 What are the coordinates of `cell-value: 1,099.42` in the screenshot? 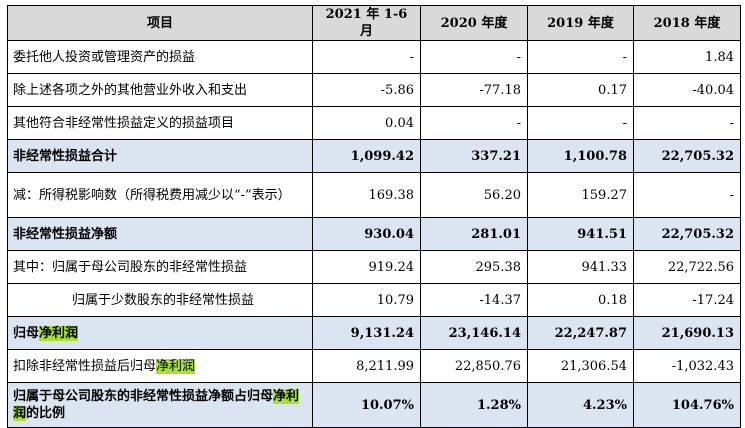 It's located at (366, 156).